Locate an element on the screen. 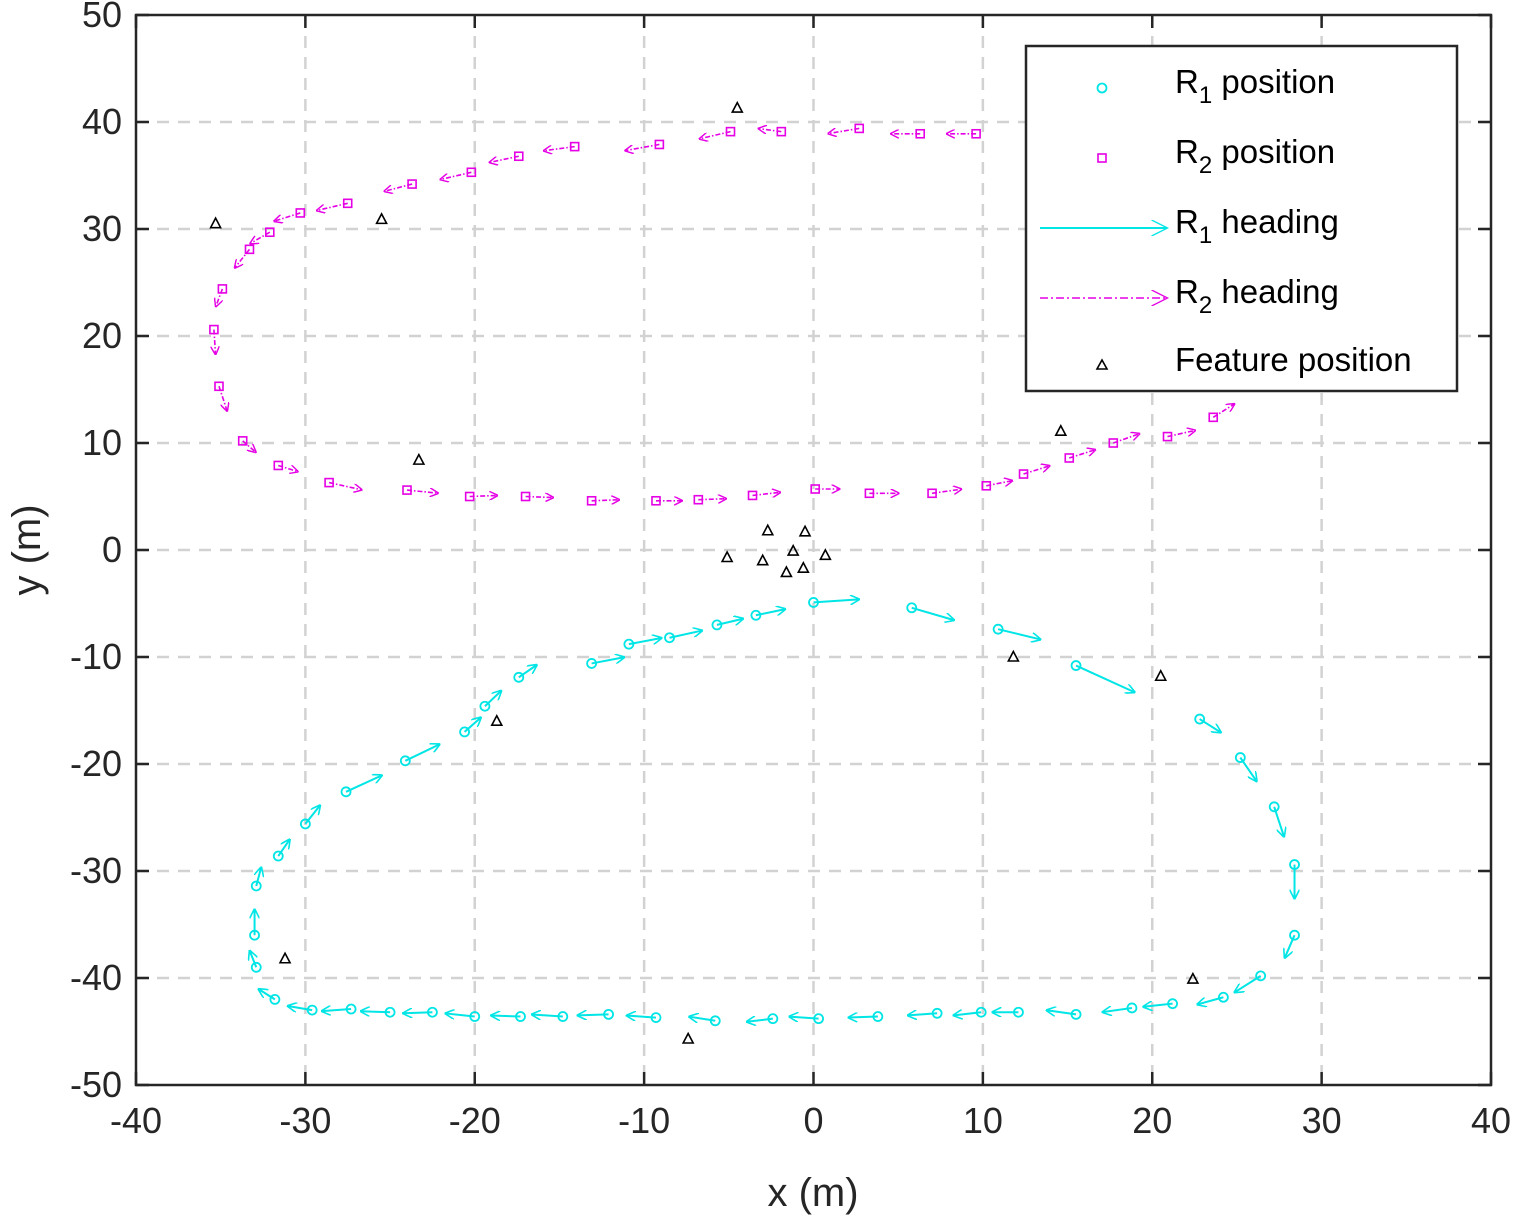 This screenshot has height=1216, width=1513. x-tick-label: -40 is located at coordinates (136, 1120).